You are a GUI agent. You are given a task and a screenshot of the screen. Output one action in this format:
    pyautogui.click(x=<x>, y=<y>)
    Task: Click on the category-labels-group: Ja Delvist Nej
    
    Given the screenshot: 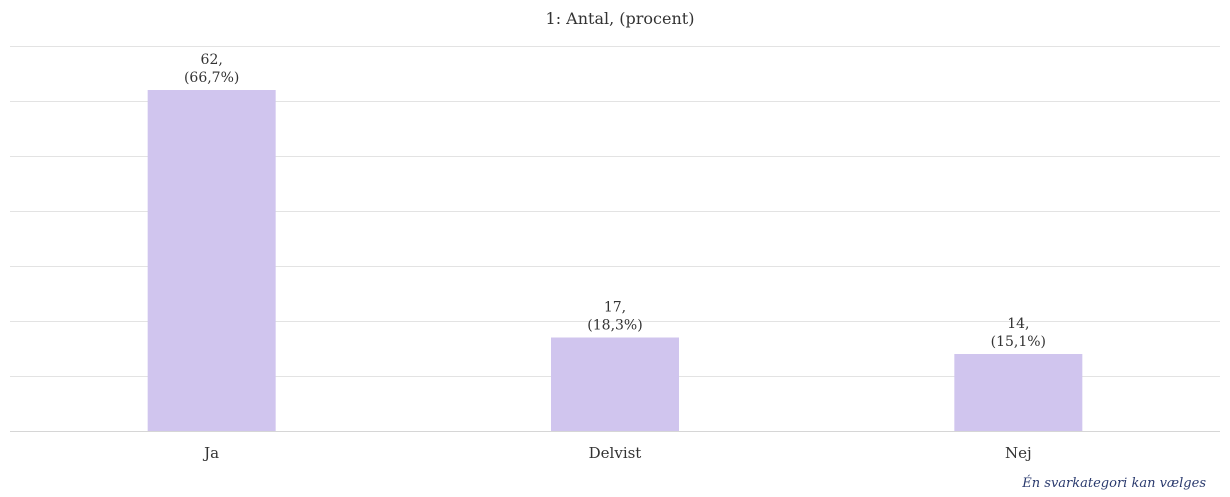 What is the action you would take?
    pyautogui.click(x=616, y=453)
    